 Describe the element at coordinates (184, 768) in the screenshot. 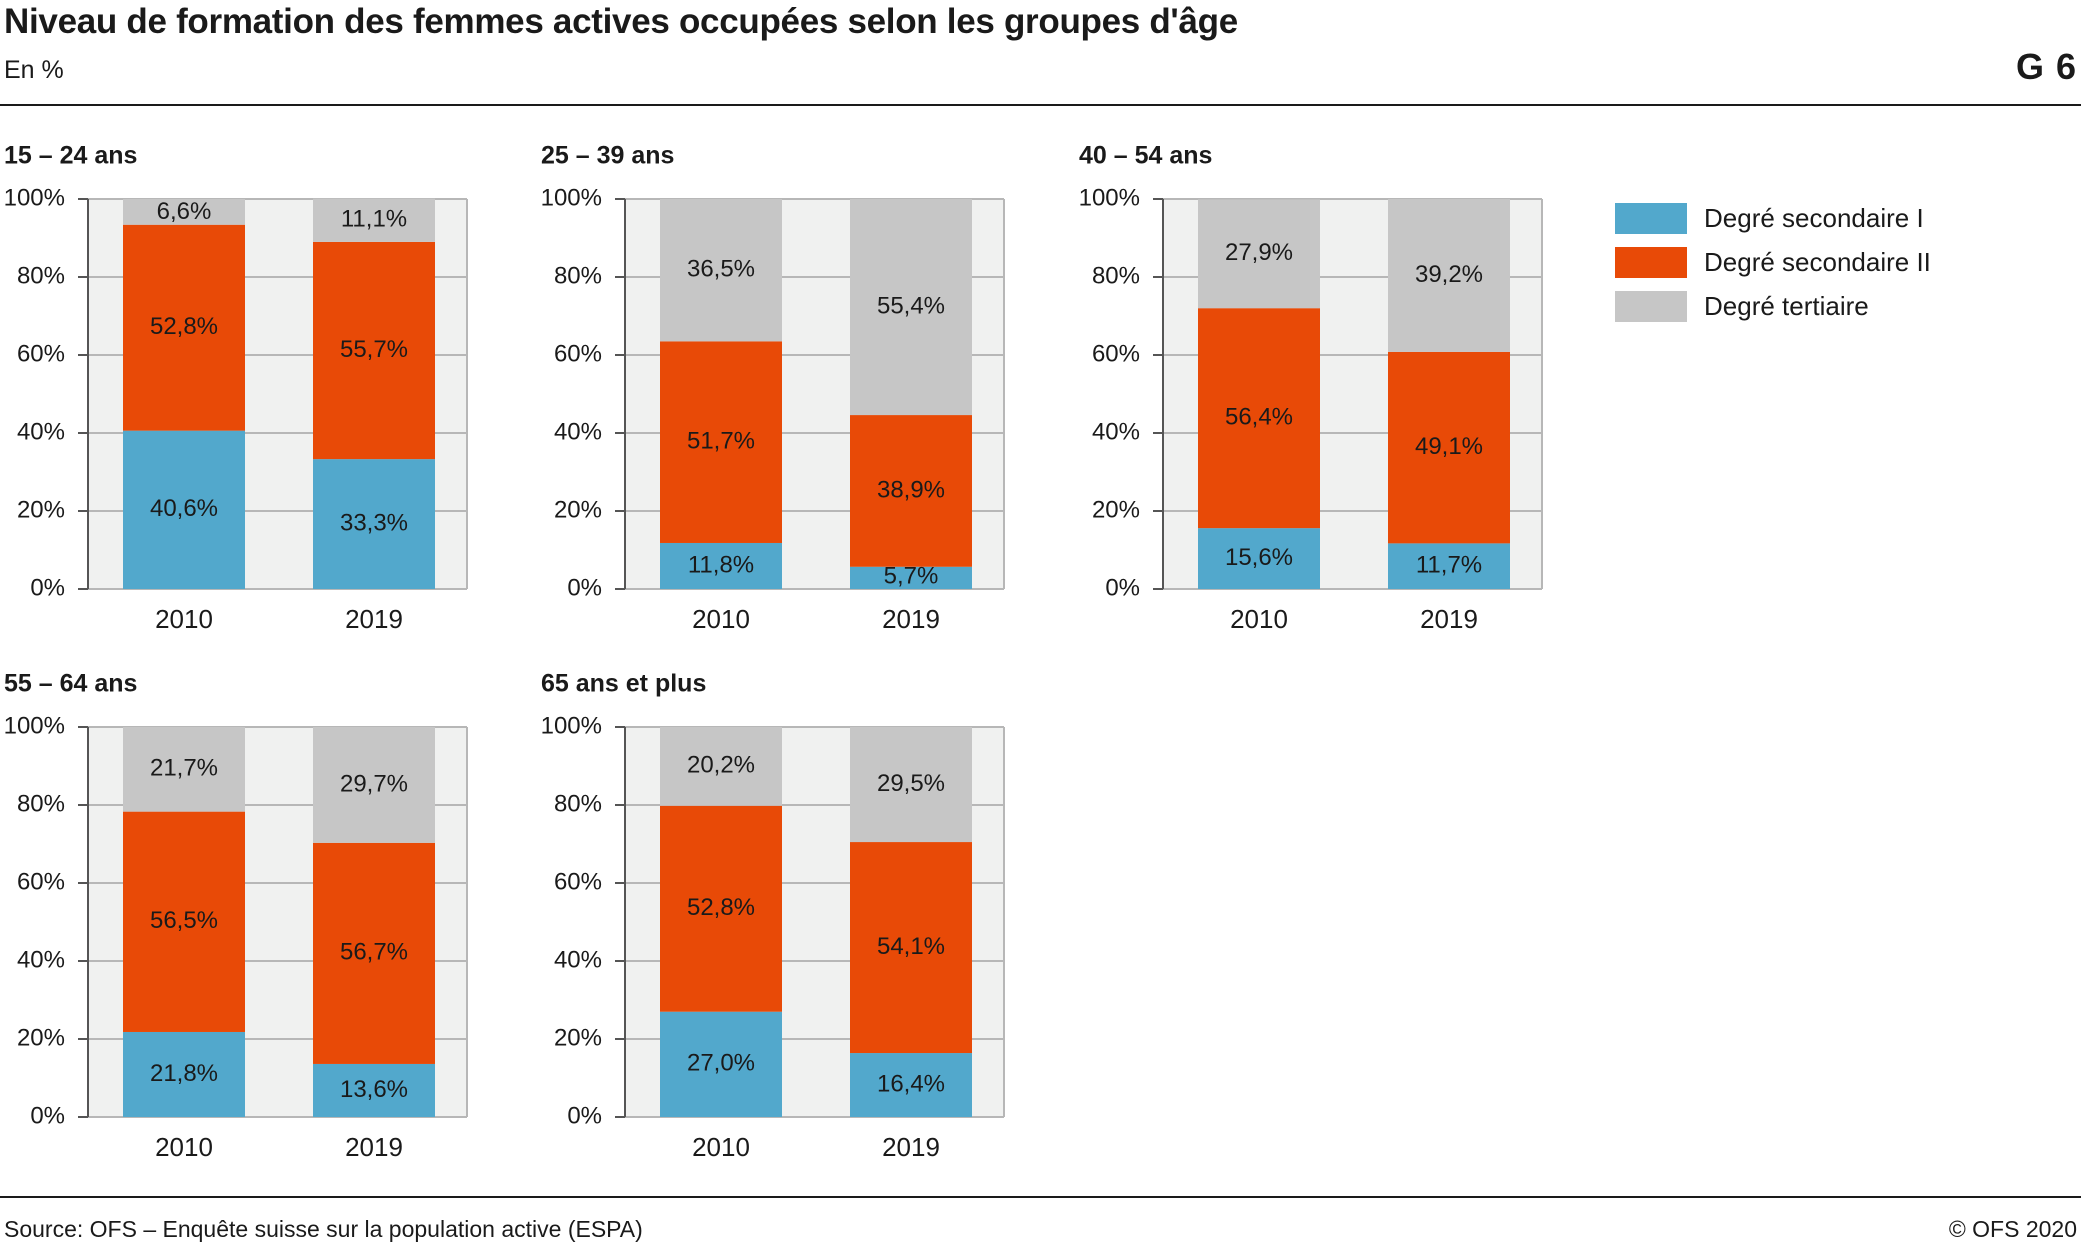

I see `data-label: 21,7%` at that location.